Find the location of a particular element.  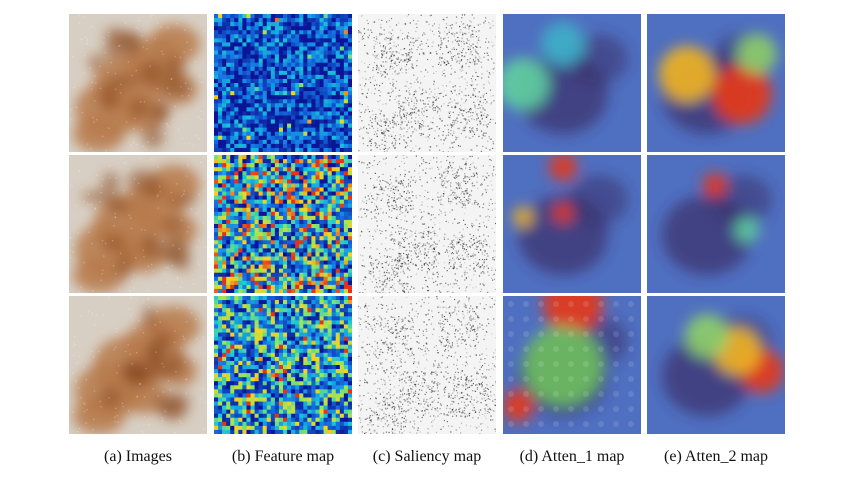

caption-saliency-map: (c) Saliency map is located at coordinates (427, 456).